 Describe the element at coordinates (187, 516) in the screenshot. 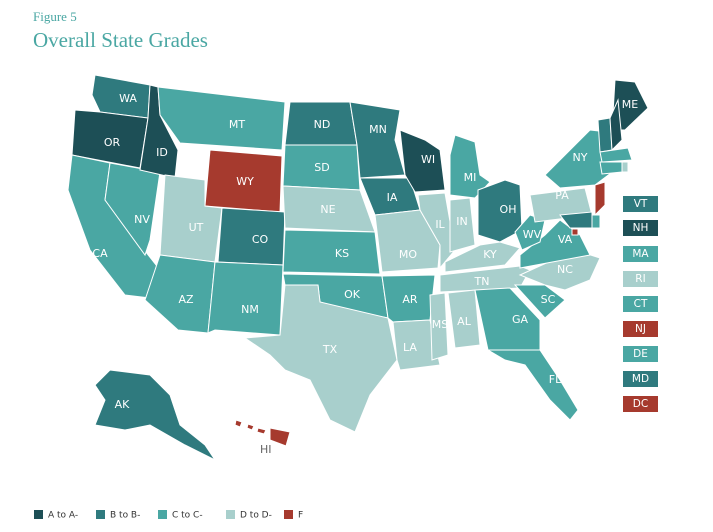

I see `legend-label: C to C-` at that location.